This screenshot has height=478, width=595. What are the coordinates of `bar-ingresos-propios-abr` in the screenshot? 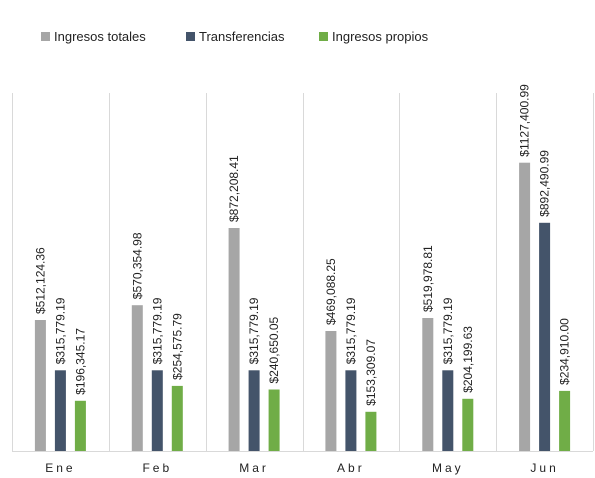 It's located at (371, 431).